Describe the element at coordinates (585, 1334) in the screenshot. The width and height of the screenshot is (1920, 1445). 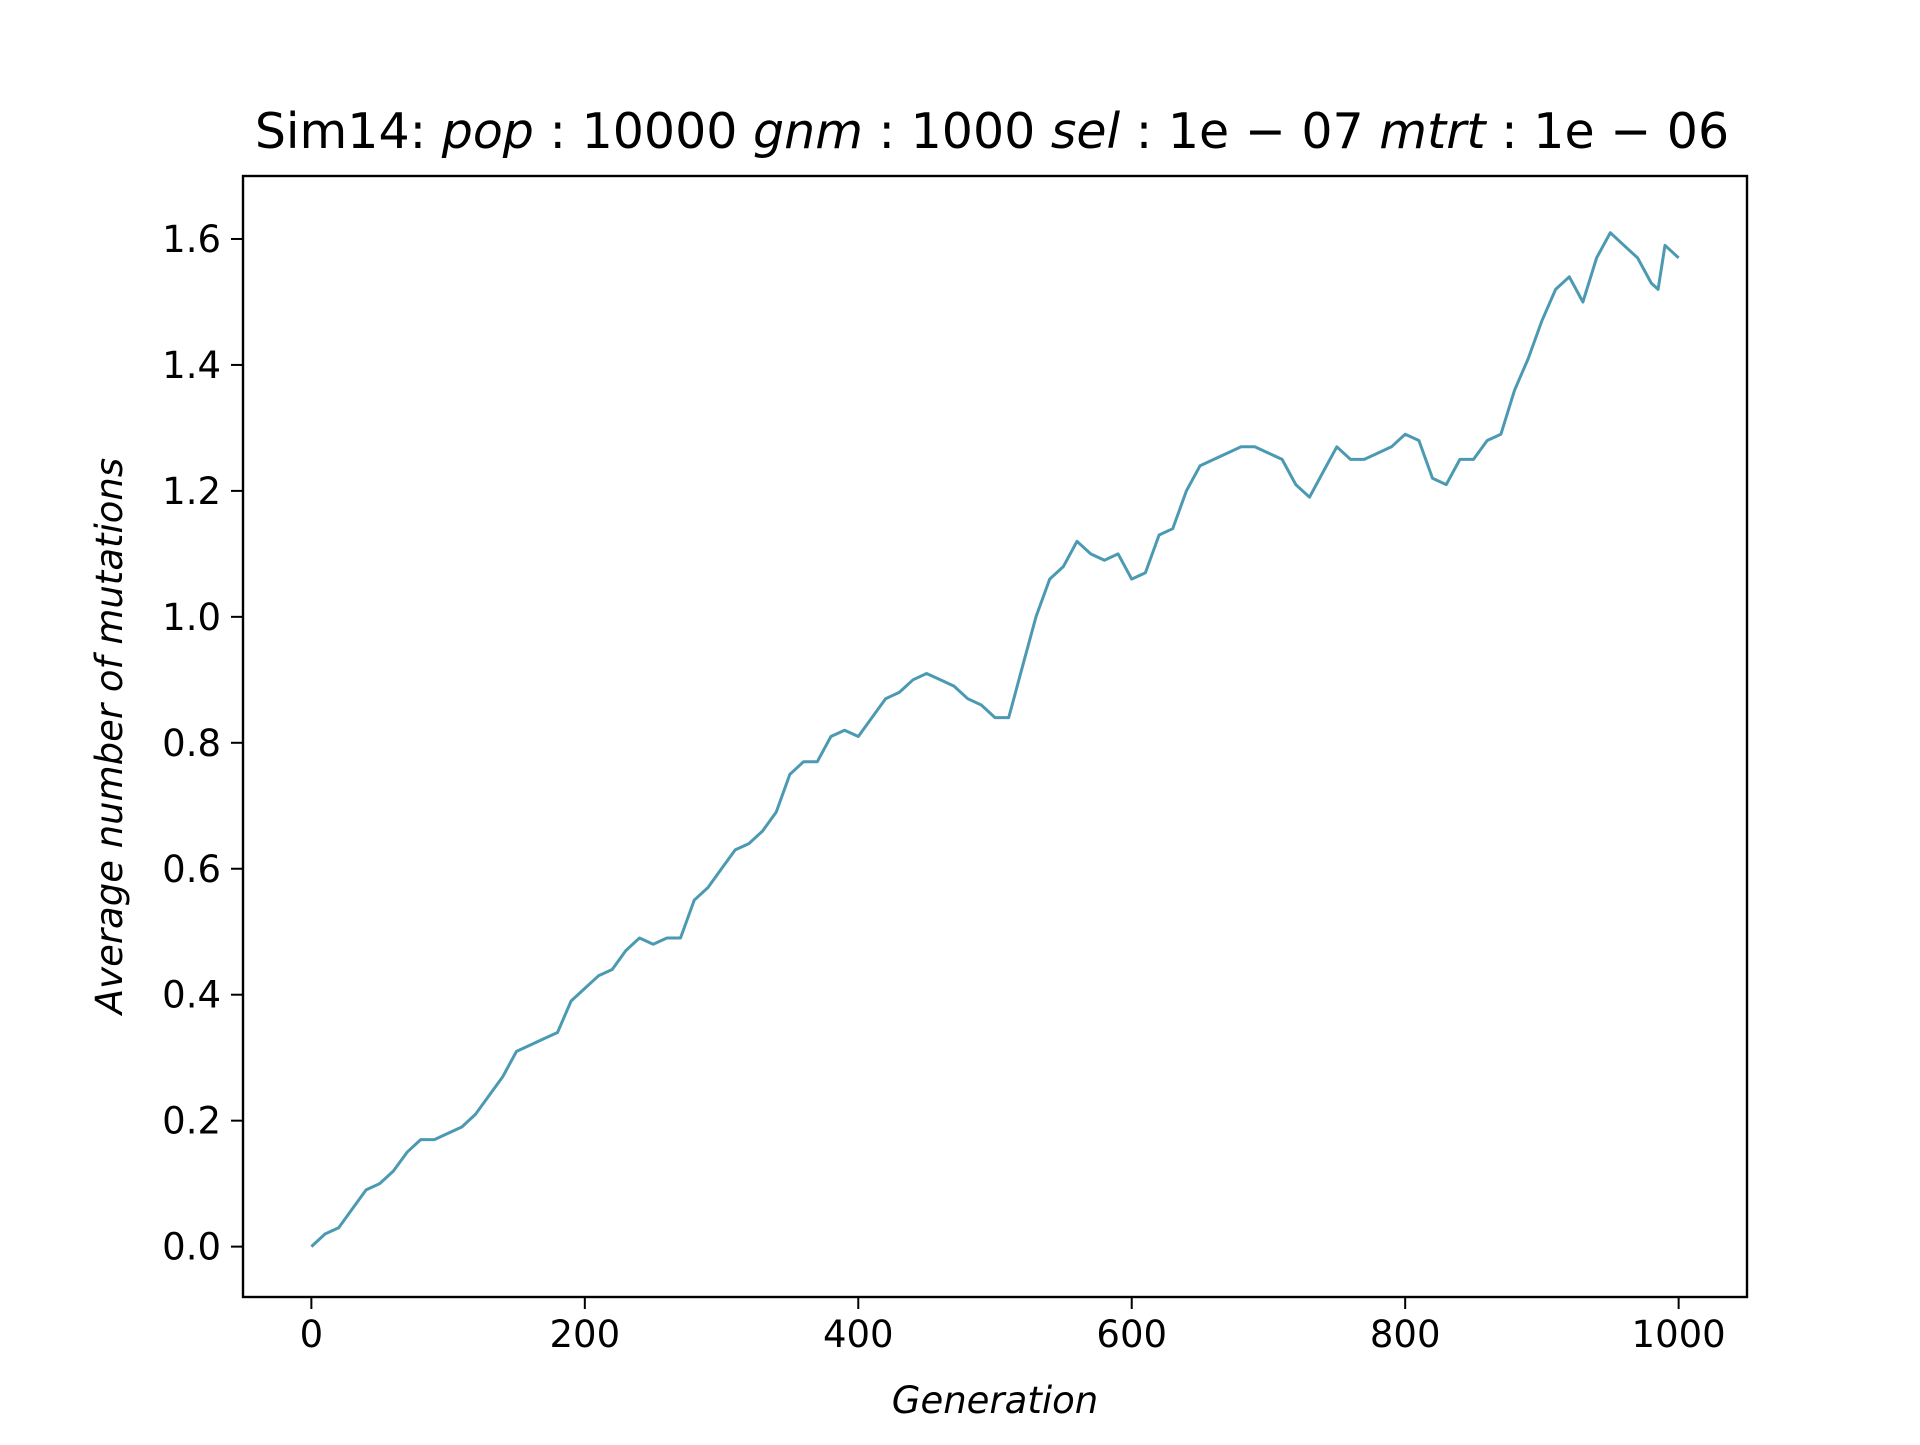
I see `x-tick-label: 200` at that location.